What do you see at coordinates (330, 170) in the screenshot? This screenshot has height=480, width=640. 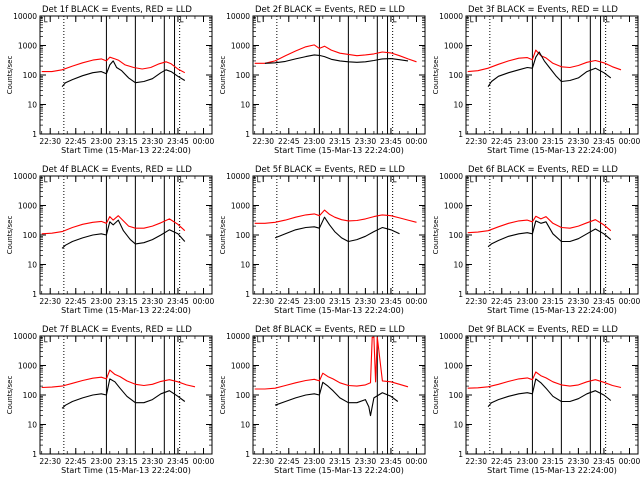 I see `panel-title: Det 5f BLACK = Events, RED = LLD` at bounding box center [330, 170].